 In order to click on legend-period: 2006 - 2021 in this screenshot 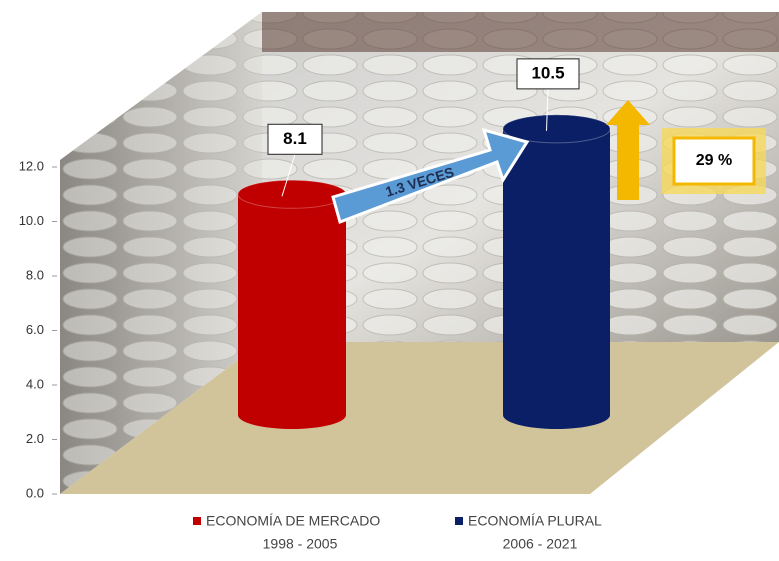, I will do `click(540, 544)`.